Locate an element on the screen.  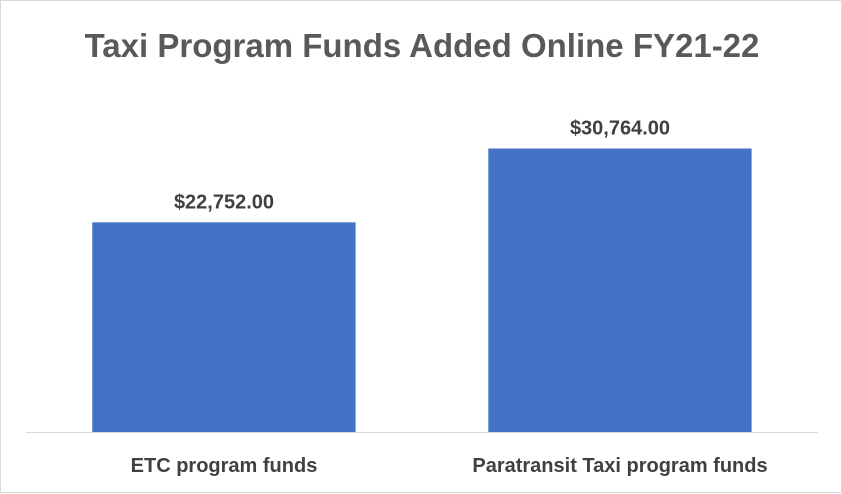
chart-title: Taxi Program Funds Added Online FY21-22 is located at coordinates (422, 45).